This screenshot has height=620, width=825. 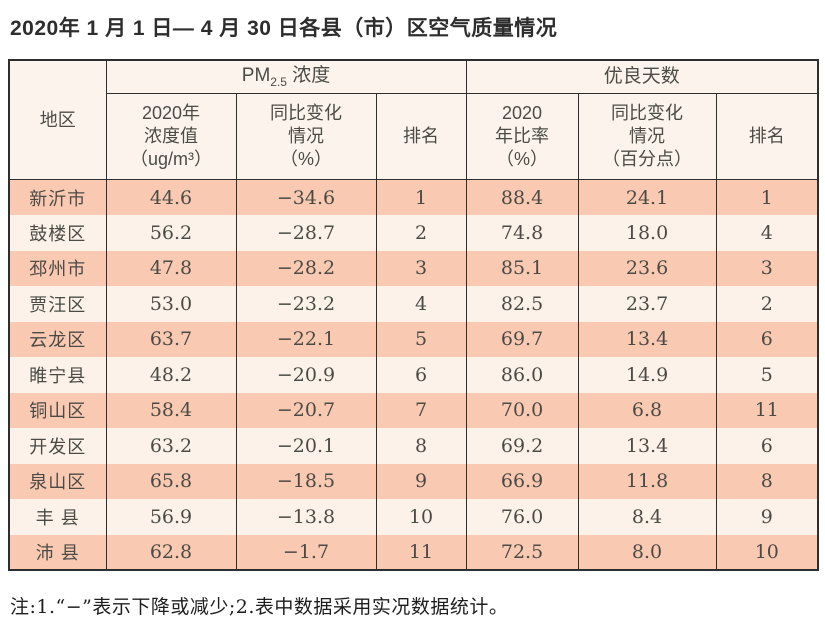 What do you see at coordinates (278, 81) in the screenshot?
I see `pm25-subscript: 2.5` at bounding box center [278, 81].